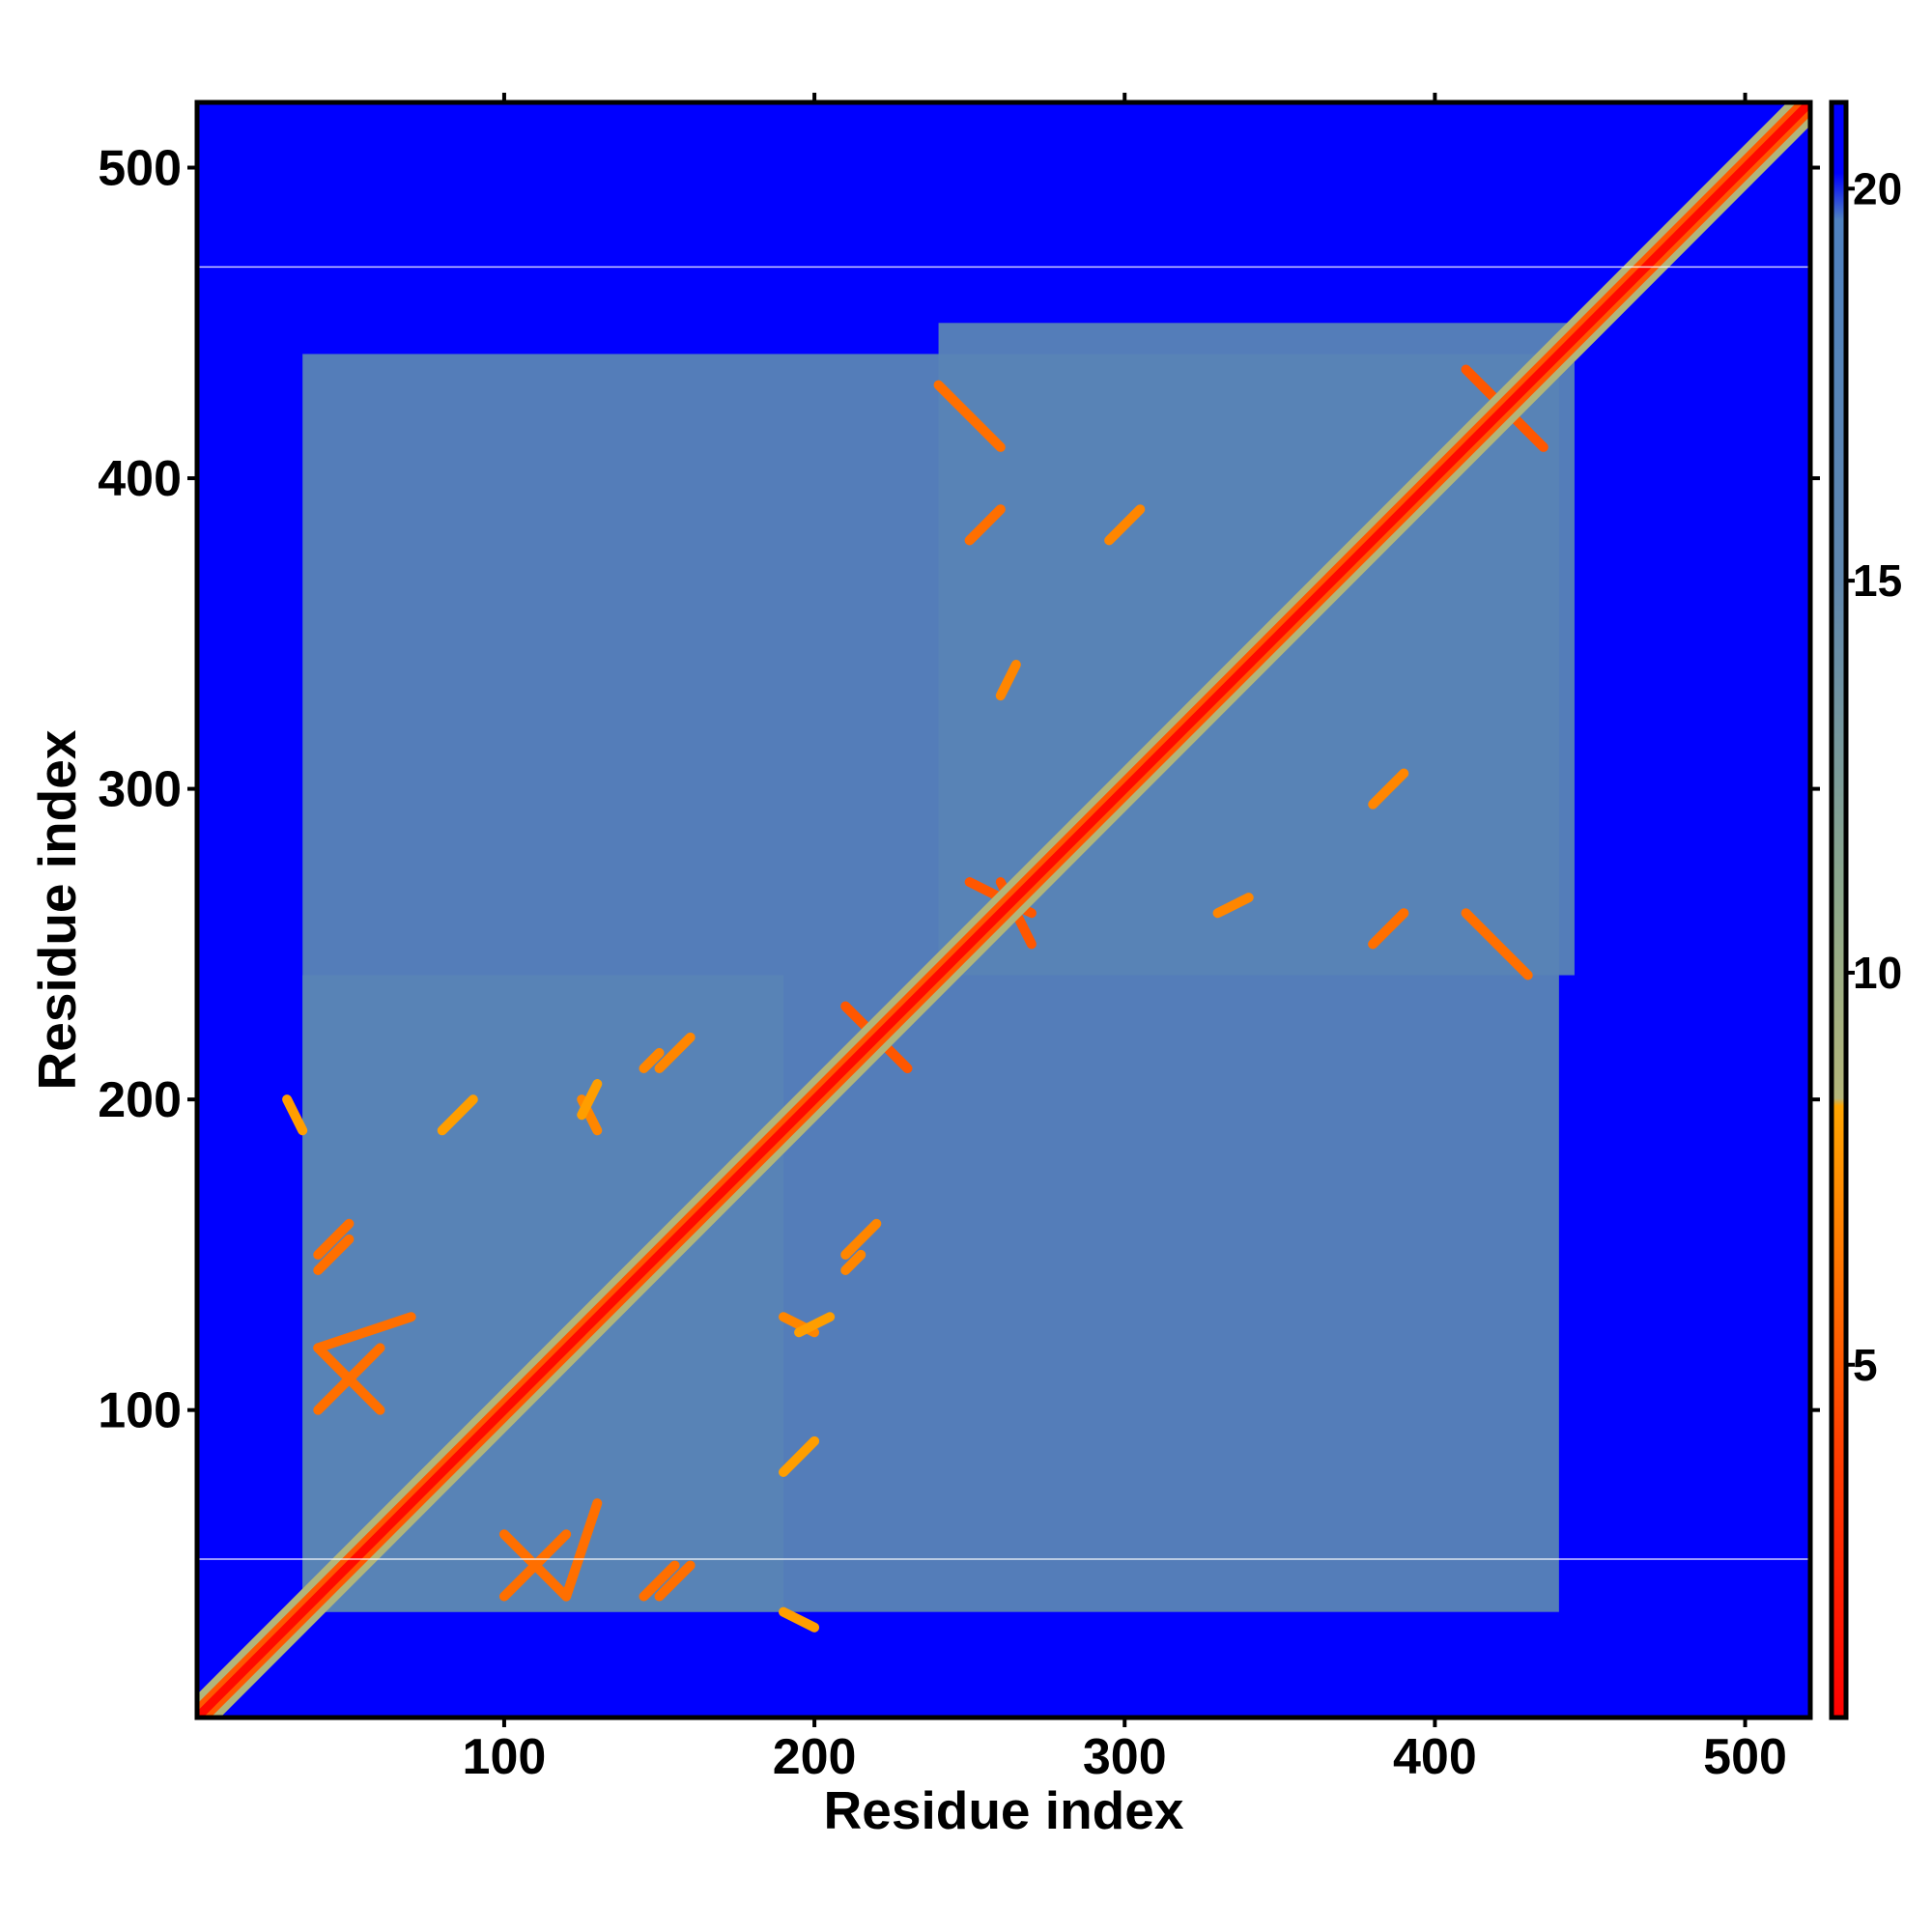 The width and height of the screenshot is (1932, 1932). I want to click on colorbar-tick-label-20: 20, so click(1877, 188).